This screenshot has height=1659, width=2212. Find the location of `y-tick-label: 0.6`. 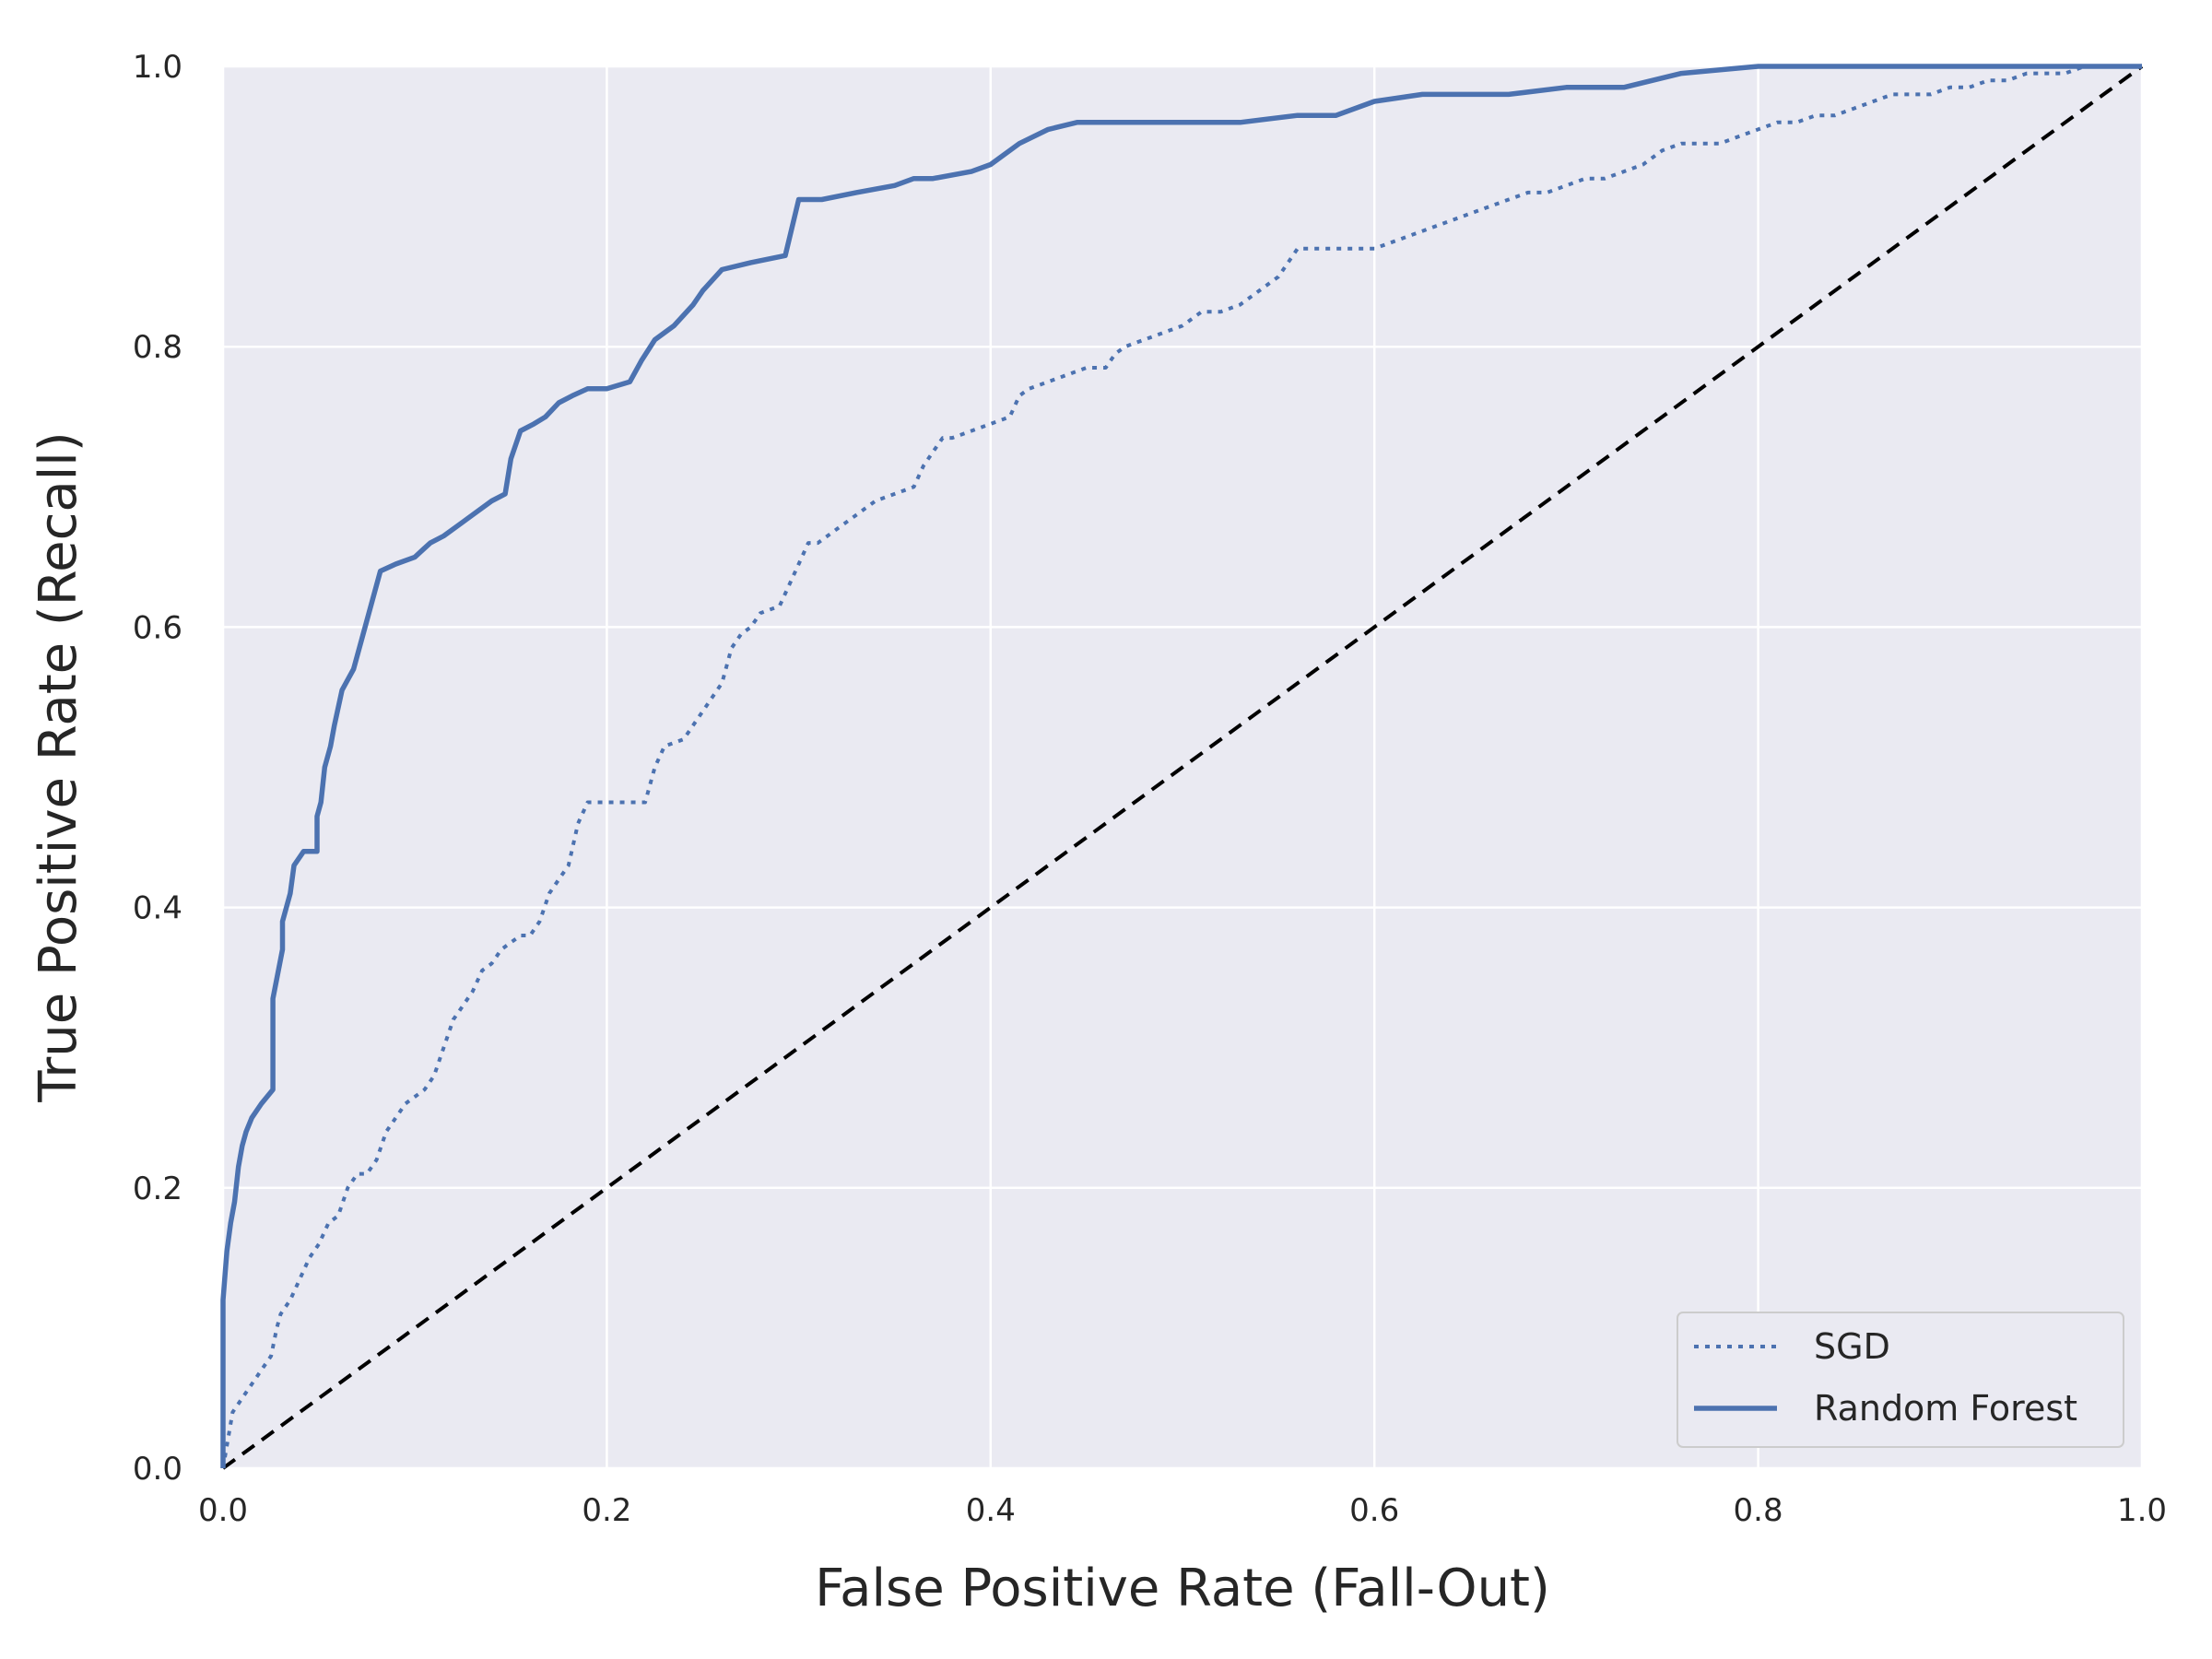

y-tick-label: 0.6 is located at coordinates (157, 627).